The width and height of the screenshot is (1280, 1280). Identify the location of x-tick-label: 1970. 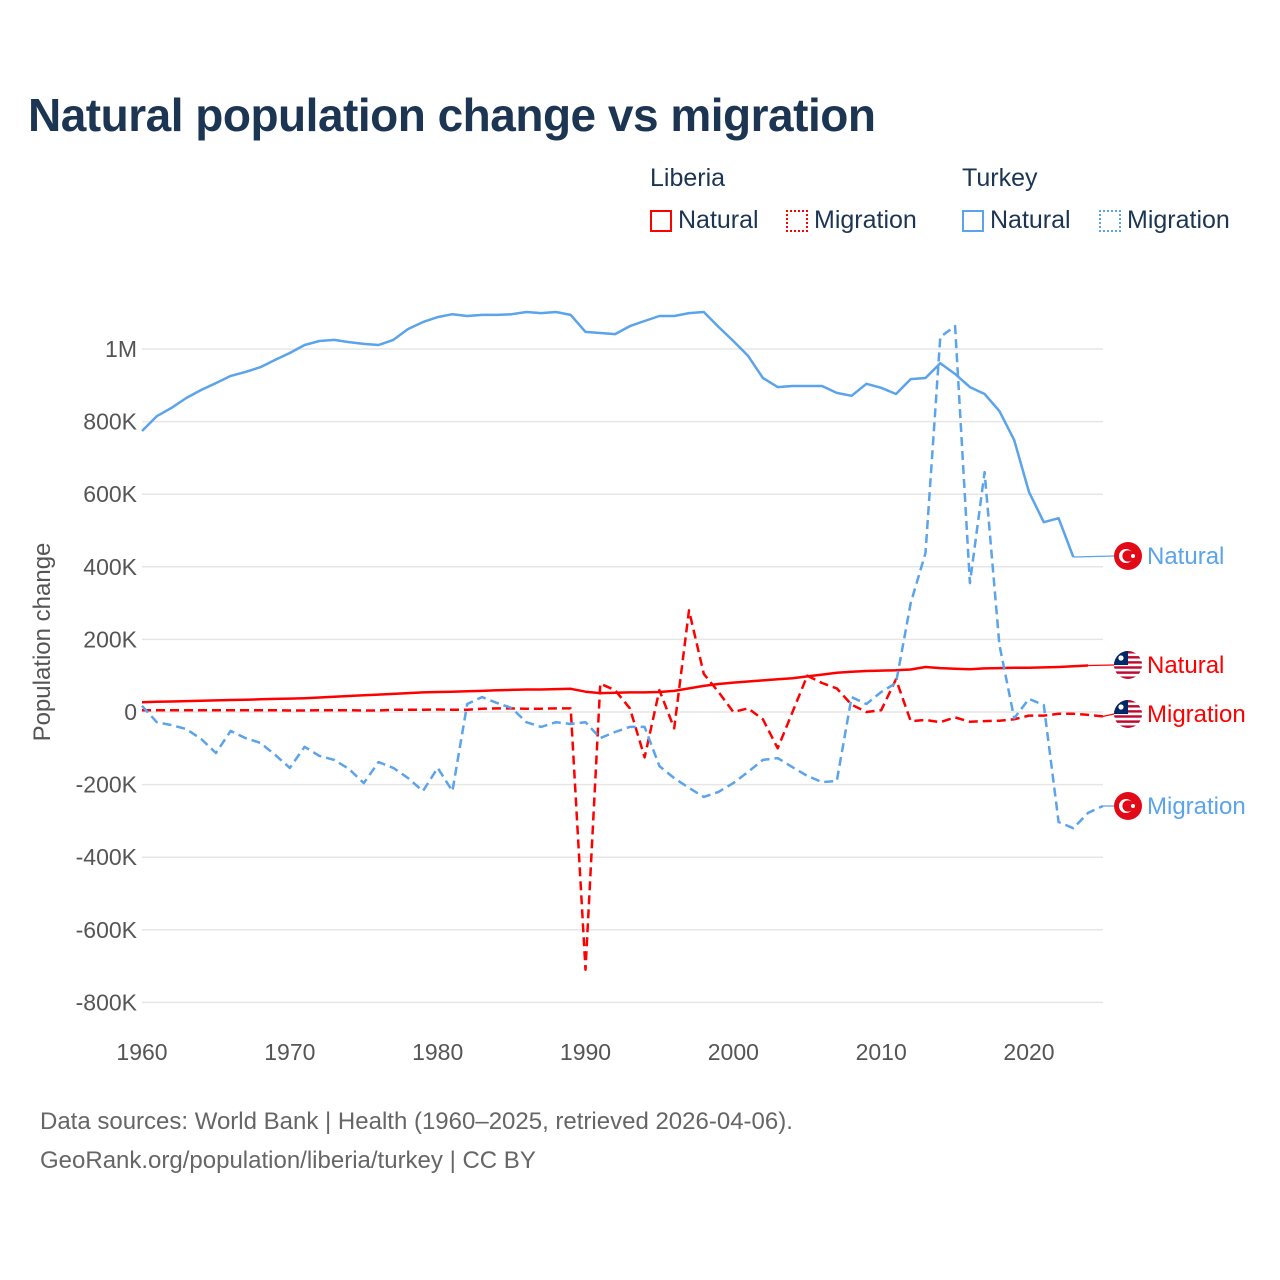
(289, 1052).